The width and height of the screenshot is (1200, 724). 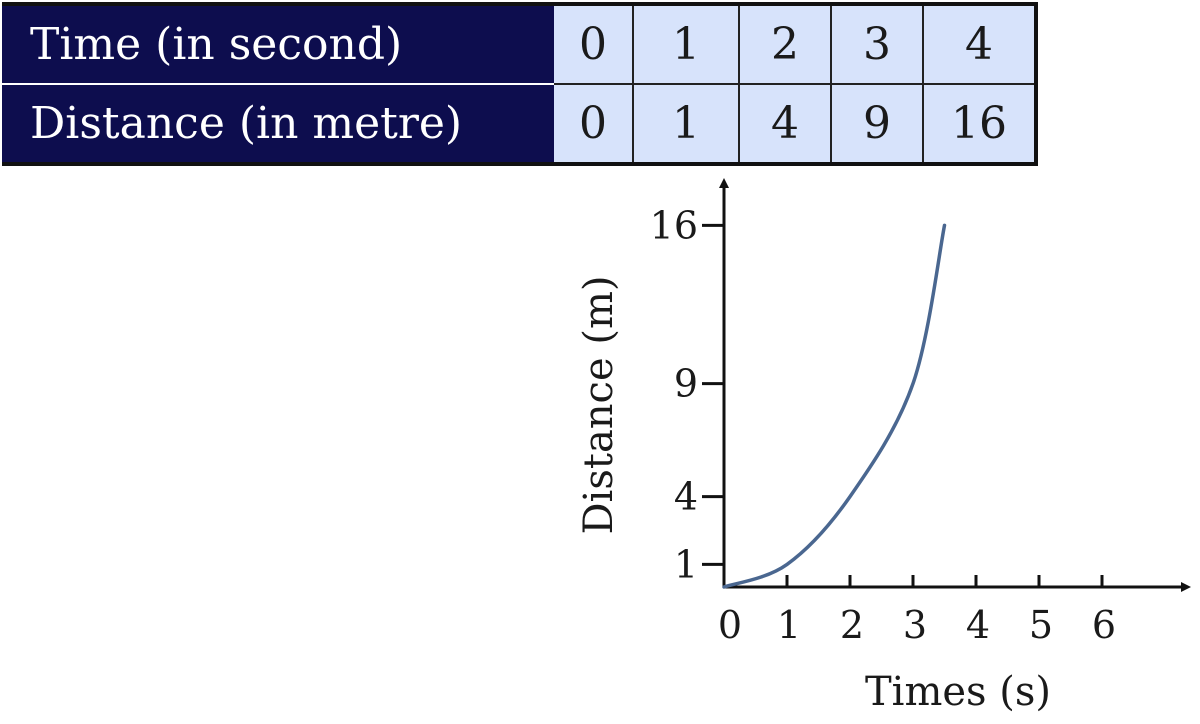 I want to click on table-row-time: Time (in second) 0 1 2 3 4, so click(x=520, y=43).